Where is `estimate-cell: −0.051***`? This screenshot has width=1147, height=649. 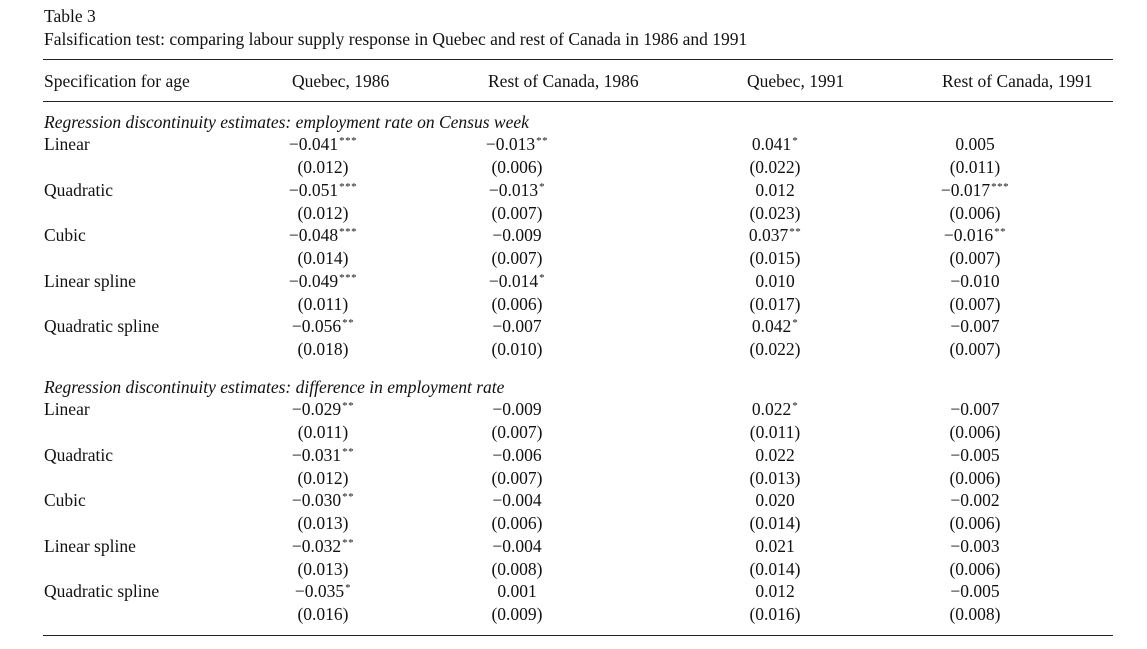 estimate-cell: −0.051*** is located at coordinates (323, 191).